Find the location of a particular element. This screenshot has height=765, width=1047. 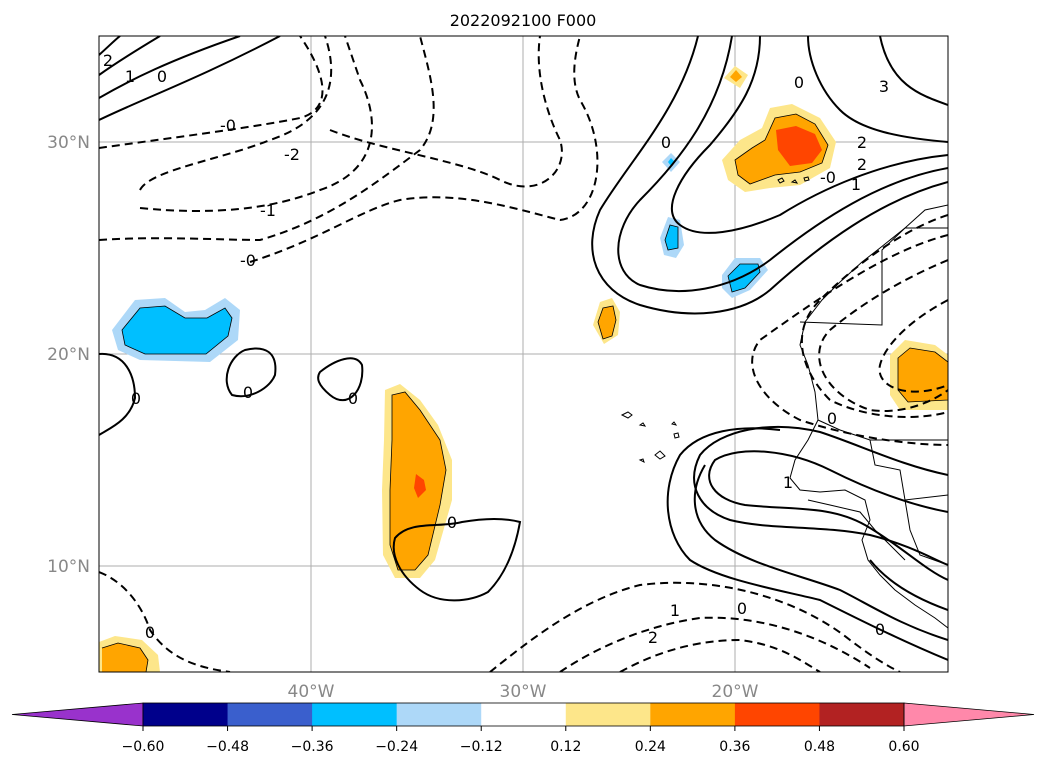

outline-blue-west is located at coordinates (177, 330).